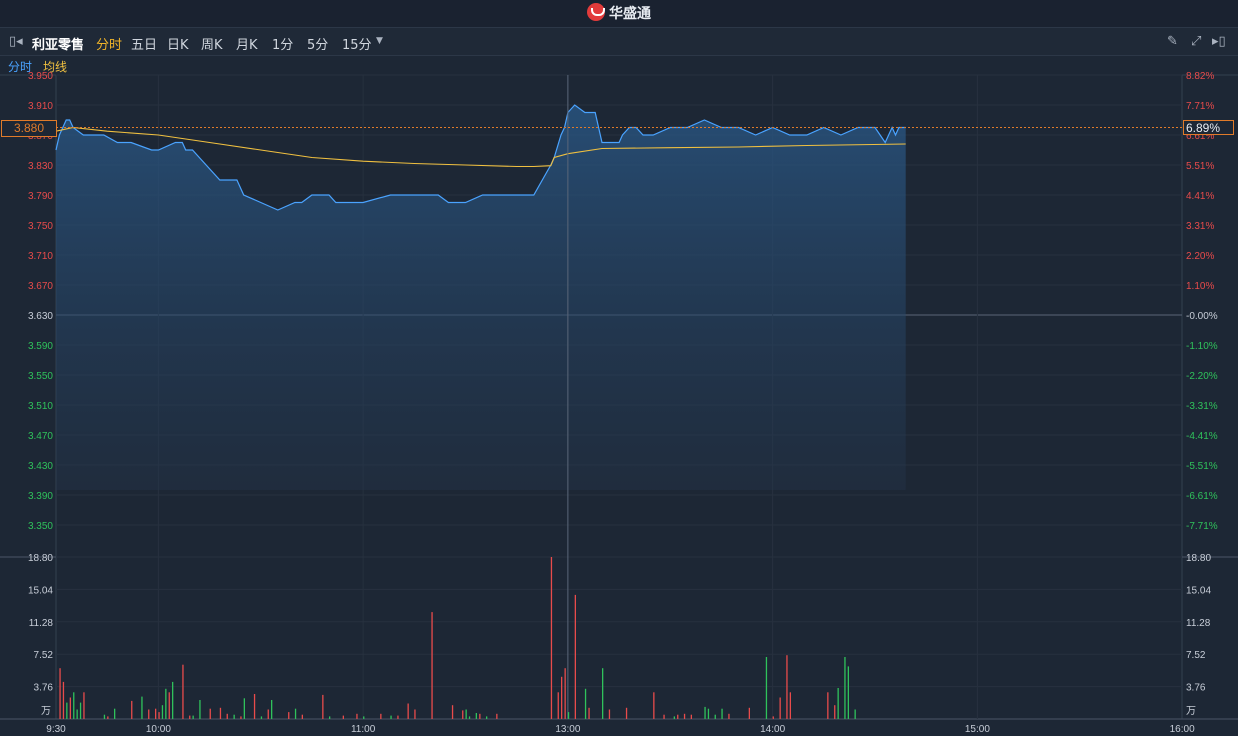 The width and height of the screenshot is (1238, 736). What do you see at coordinates (40, 436) in the screenshot?
I see `y-tick-price: 3.470` at bounding box center [40, 436].